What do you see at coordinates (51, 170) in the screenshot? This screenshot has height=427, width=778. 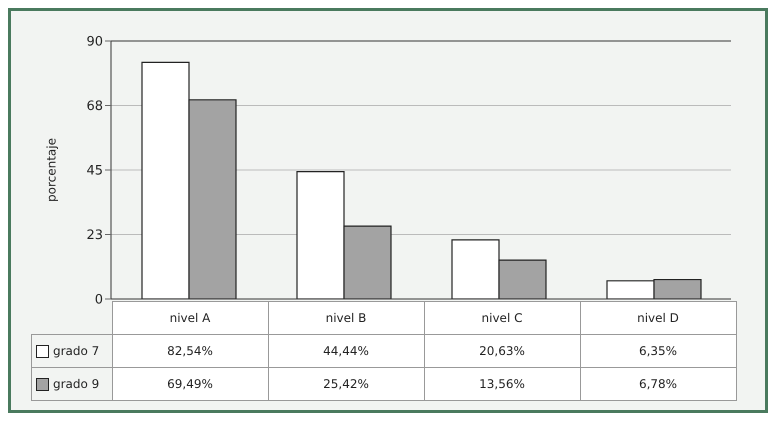 I see `y-axis-title: porcentaje` at bounding box center [51, 170].